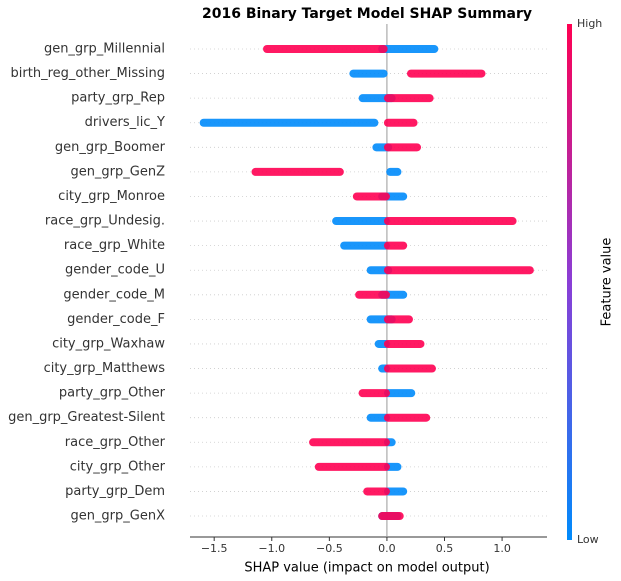  I want to click on y-tick-label: gender_code_F, so click(116, 319).